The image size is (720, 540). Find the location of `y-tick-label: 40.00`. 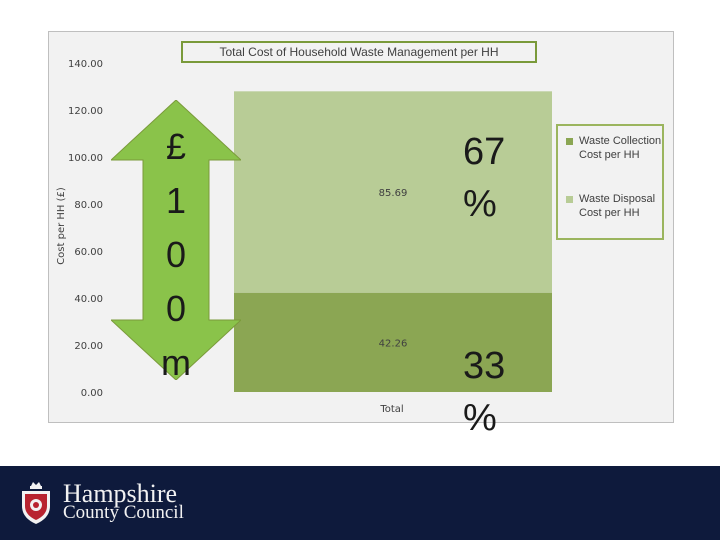

y-tick-label: 40.00 is located at coordinates (88, 299).